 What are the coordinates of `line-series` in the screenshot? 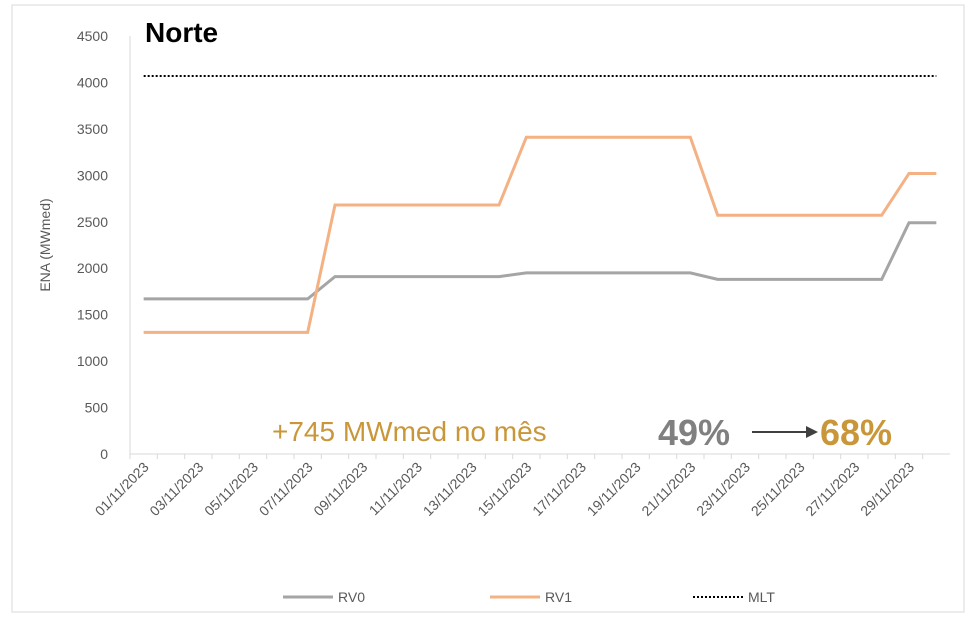 It's located at (540, 261).